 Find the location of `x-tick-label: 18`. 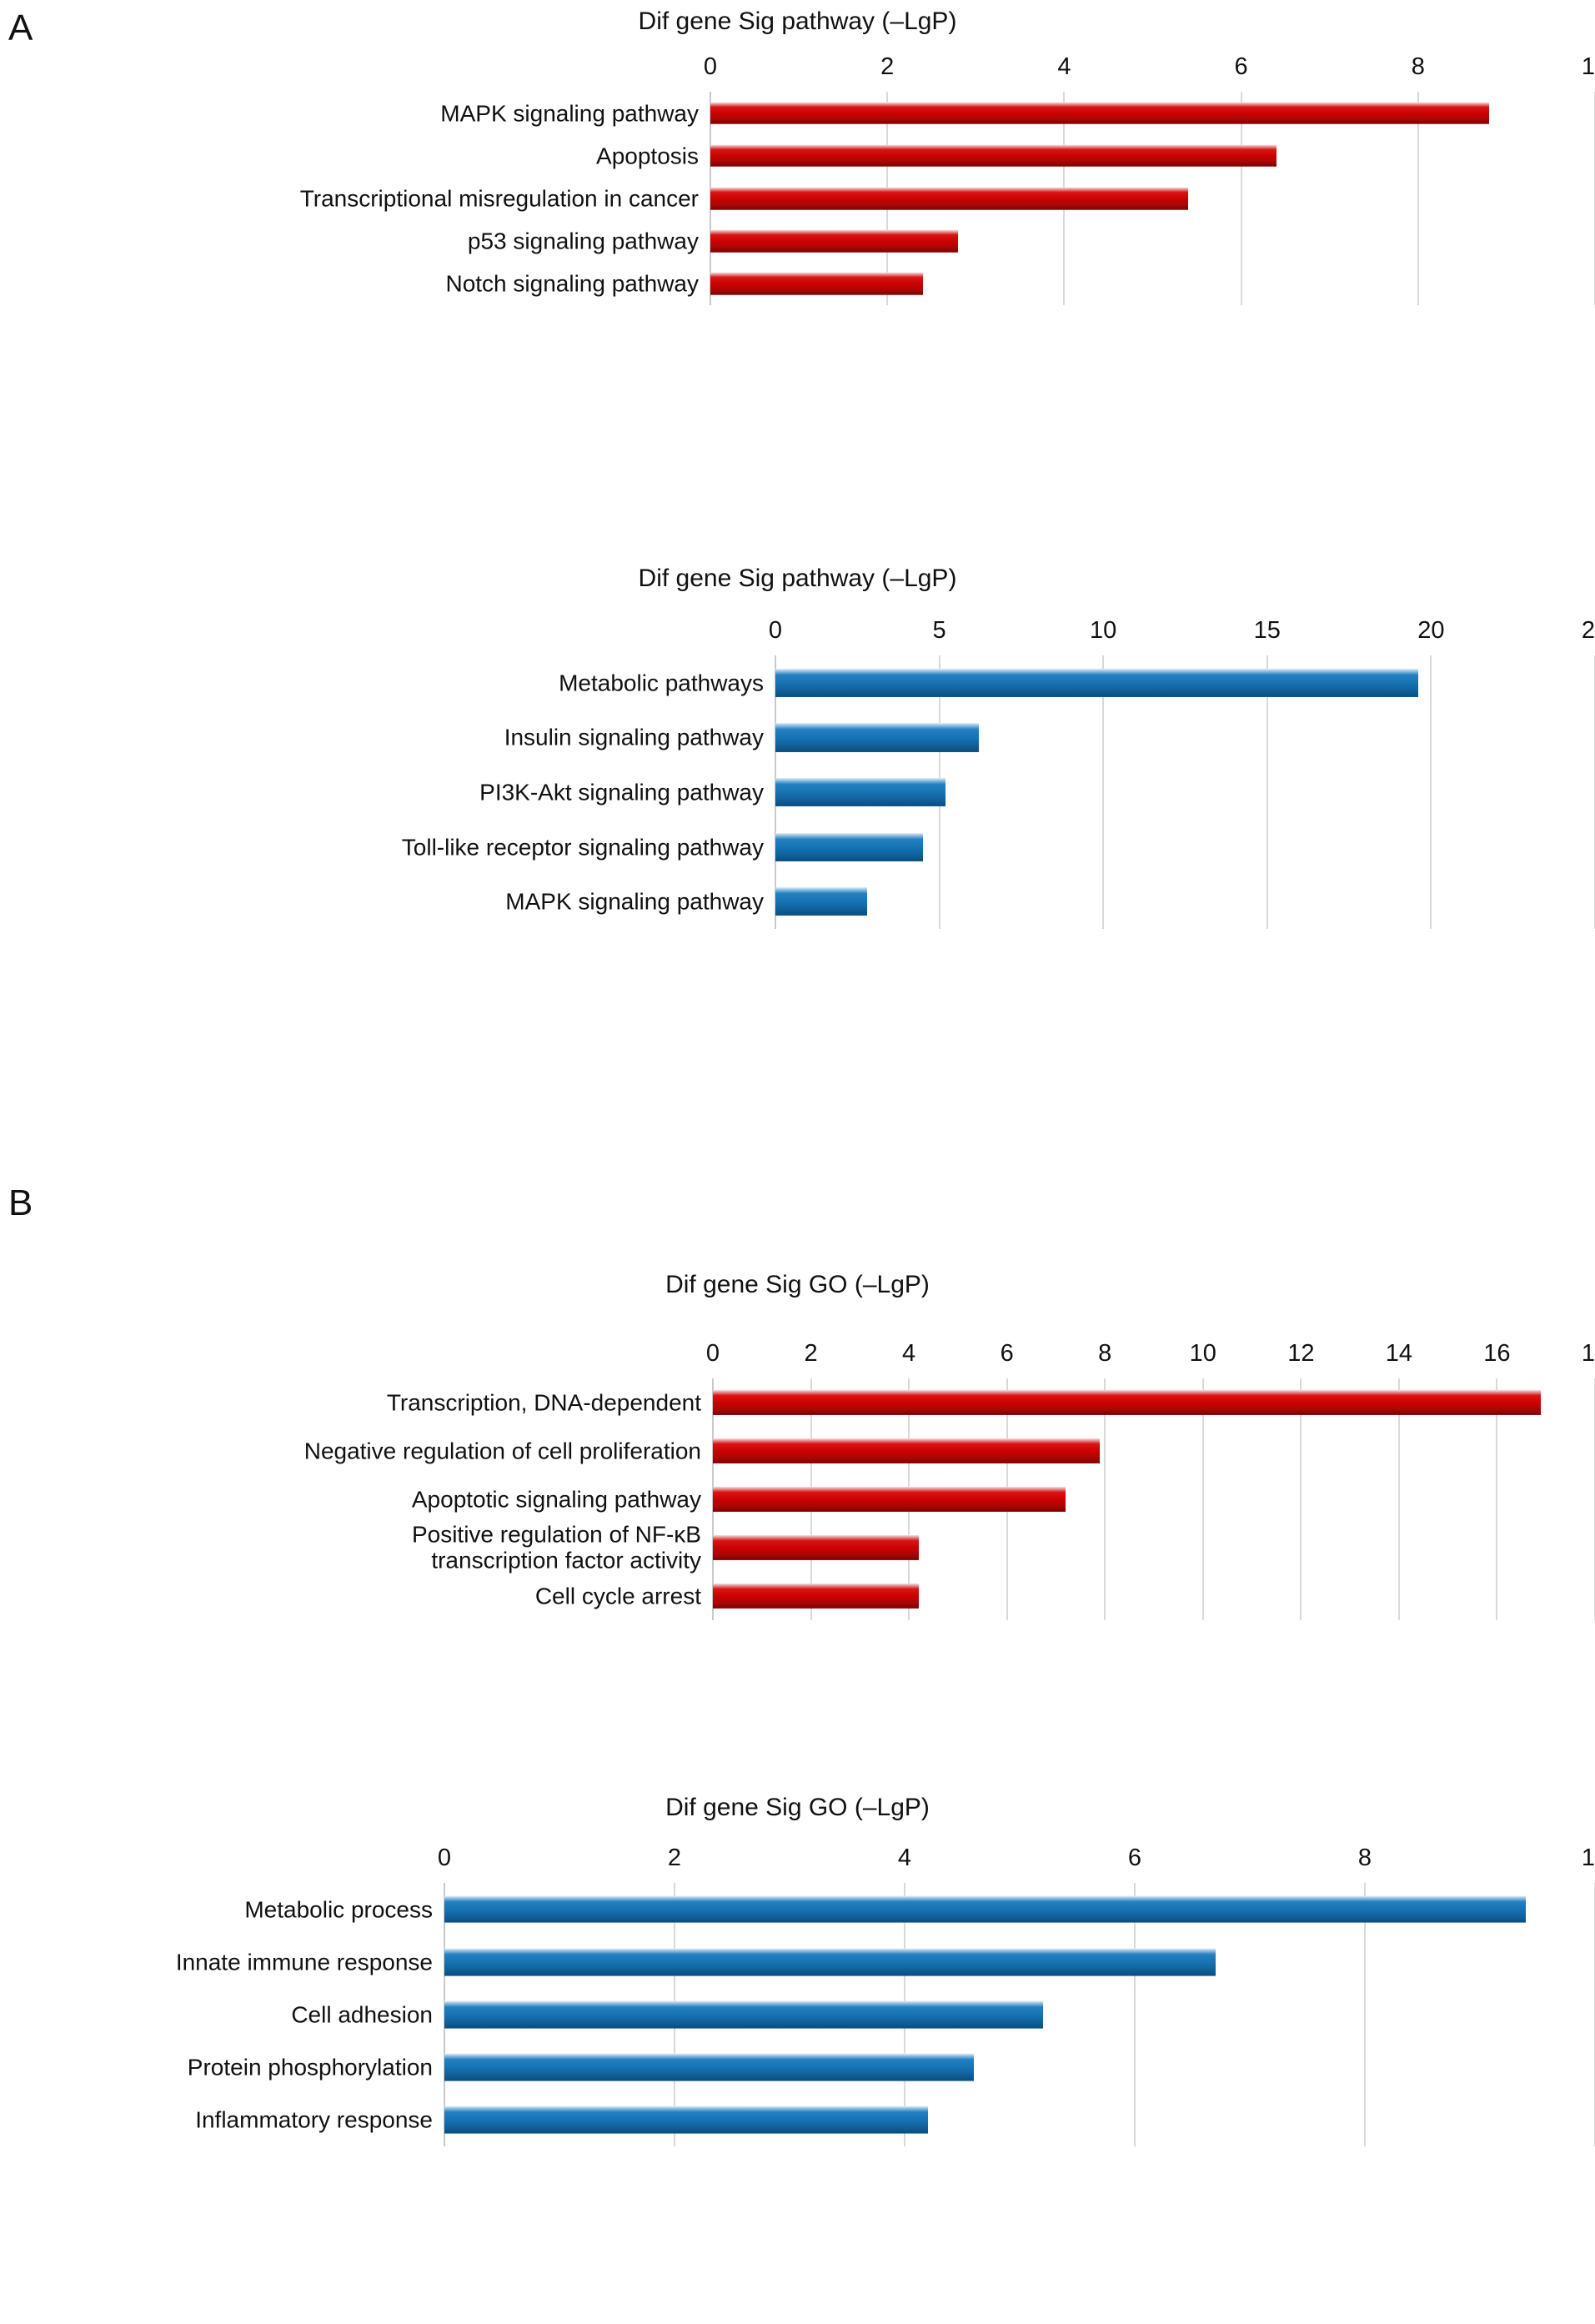

x-tick-label: 18 is located at coordinates (1588, 1353).